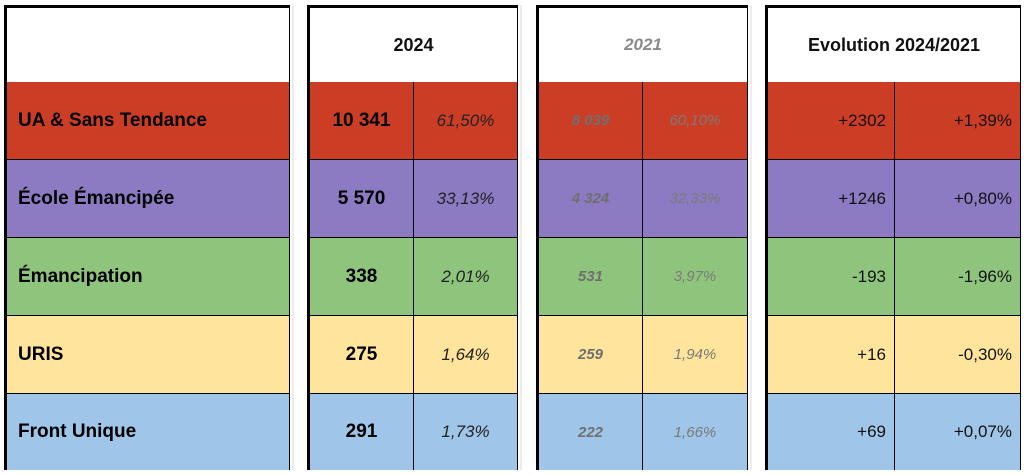  What do you see at coordinates (148, 198) in the screenshot?
I see `row-label: École Émancipée` at bounding box center [148, 198].